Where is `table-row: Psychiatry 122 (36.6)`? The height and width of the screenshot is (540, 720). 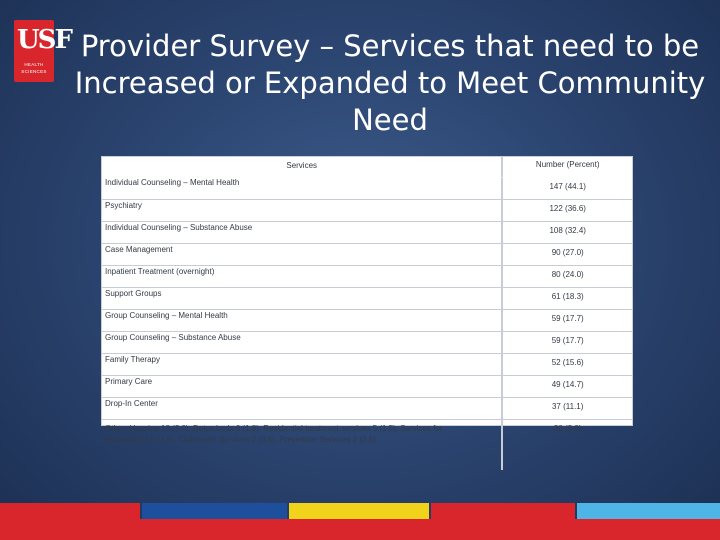 table-row: Psychiatry 122 (36.6) is located at coordinates (367, 211).